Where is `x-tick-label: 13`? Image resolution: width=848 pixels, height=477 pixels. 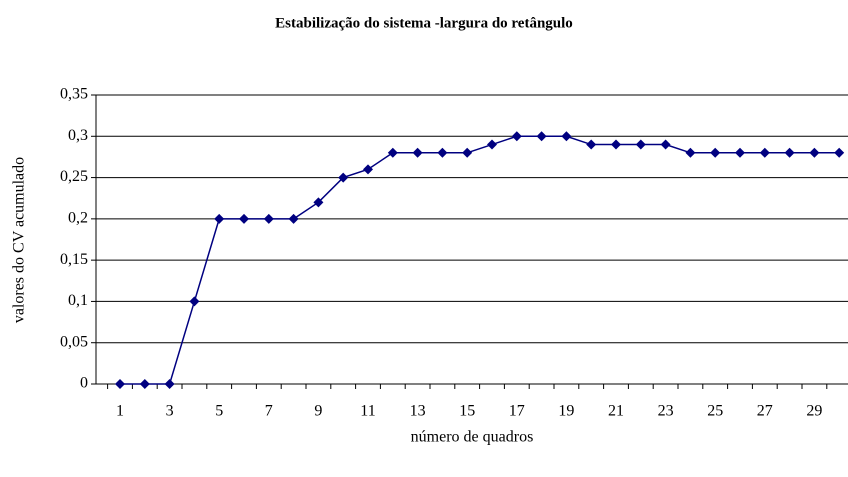
x-tick-label: 13 is located at coordinates (418, 411).